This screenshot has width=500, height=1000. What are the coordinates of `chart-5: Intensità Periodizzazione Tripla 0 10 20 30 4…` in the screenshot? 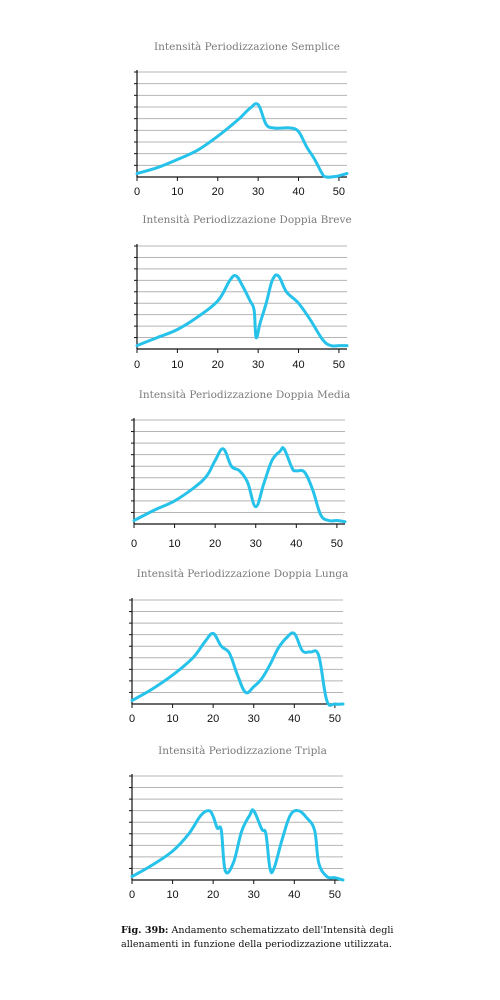 It's located at (237, 823).